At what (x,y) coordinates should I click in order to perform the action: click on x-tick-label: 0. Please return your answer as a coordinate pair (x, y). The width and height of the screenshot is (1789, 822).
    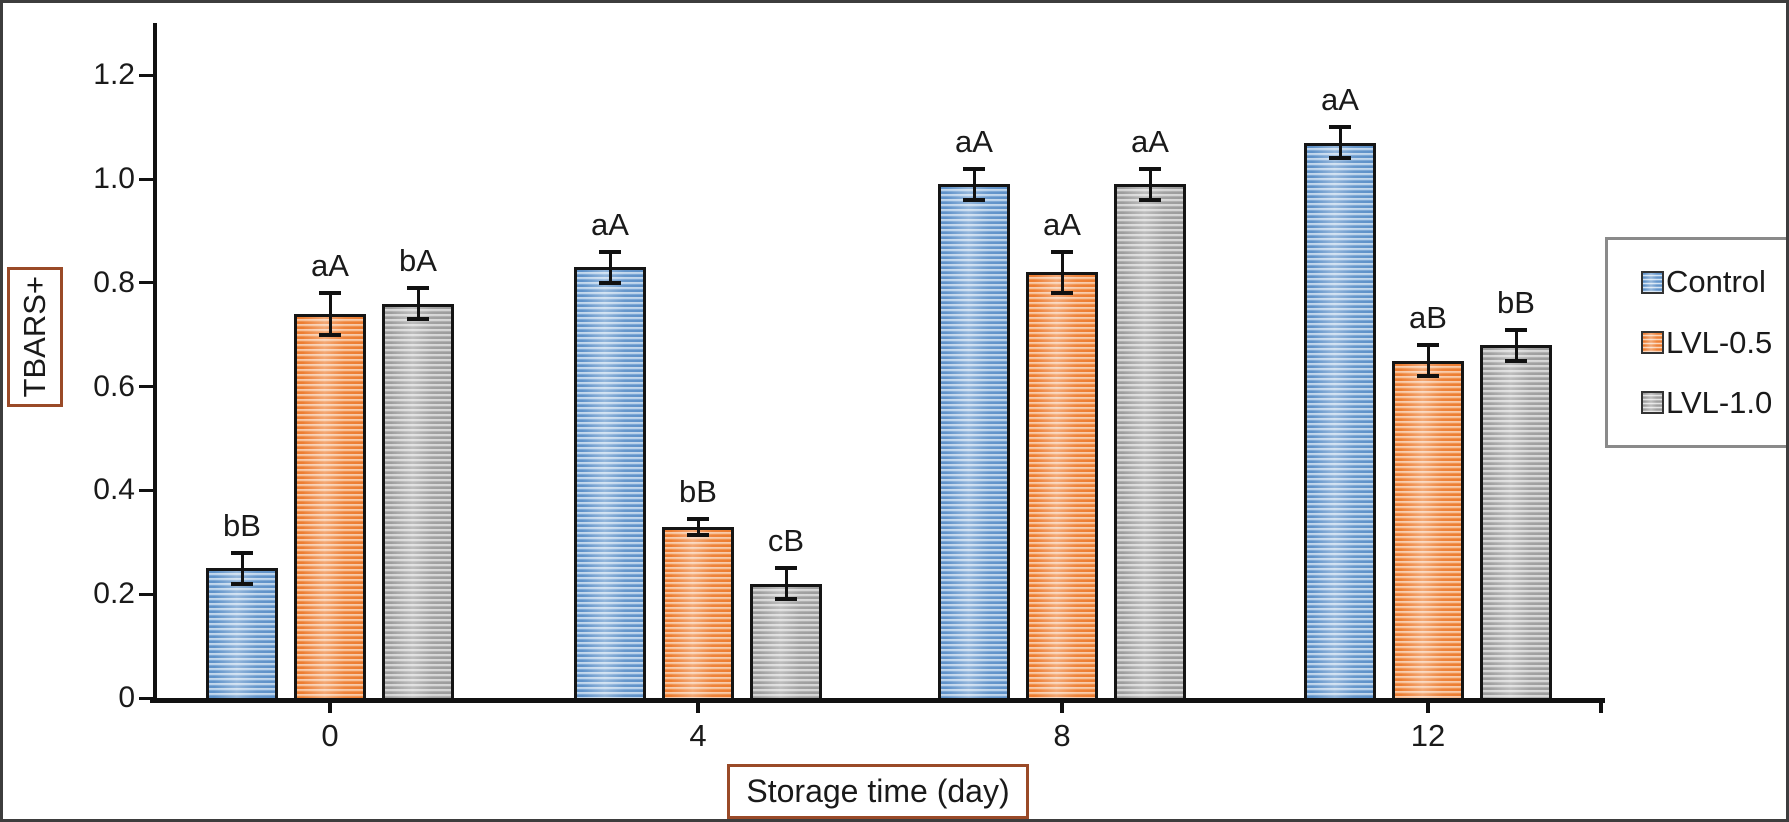
    Looking at the image, I should click on (330, 735).